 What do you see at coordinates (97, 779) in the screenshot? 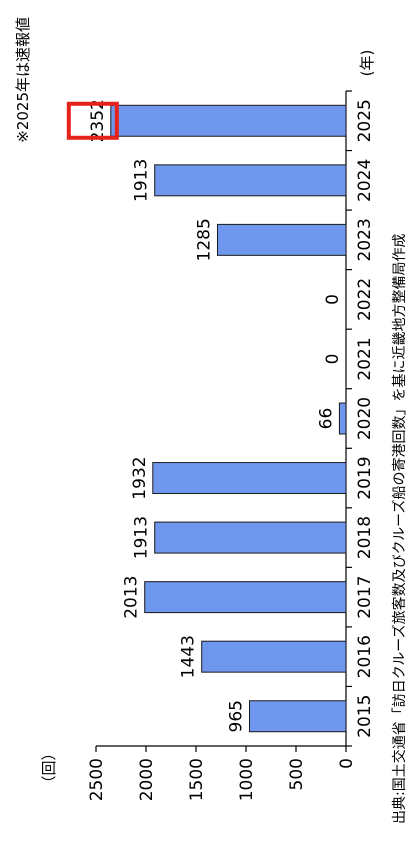
I see `value-tick-label: 2500` at bounding box center [97, 779].